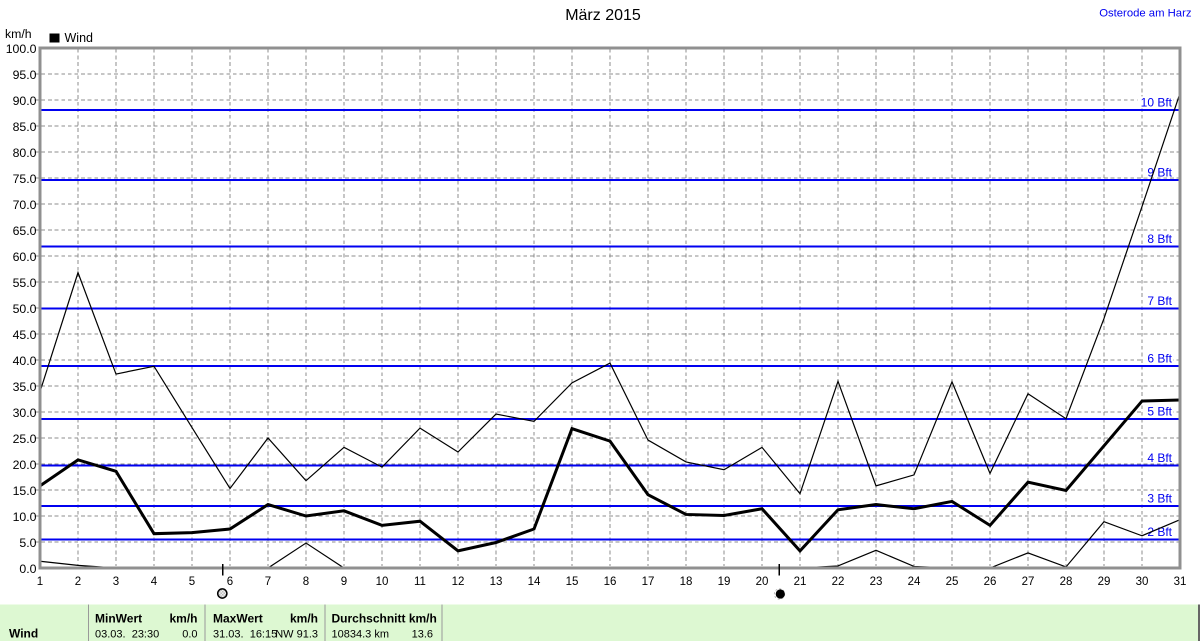  What do you see at coordinates (25, 231) in the screenshot?
I see `svg-text: 65.0` at bounding box center [25, 231].